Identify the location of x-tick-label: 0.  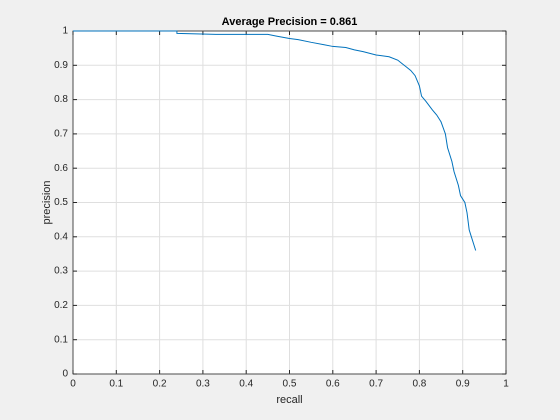
(73, 384).